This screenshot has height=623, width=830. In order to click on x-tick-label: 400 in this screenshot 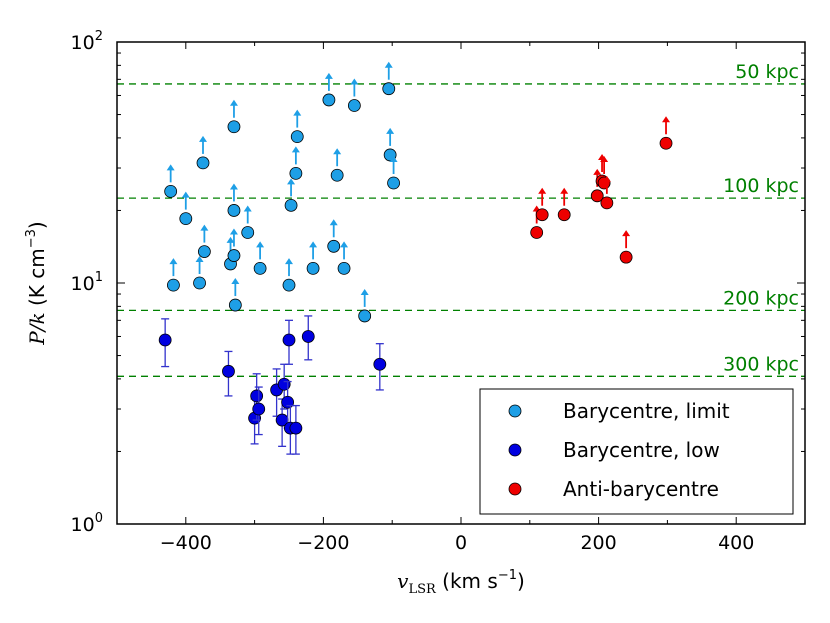, I will do `click(736, 543)`.